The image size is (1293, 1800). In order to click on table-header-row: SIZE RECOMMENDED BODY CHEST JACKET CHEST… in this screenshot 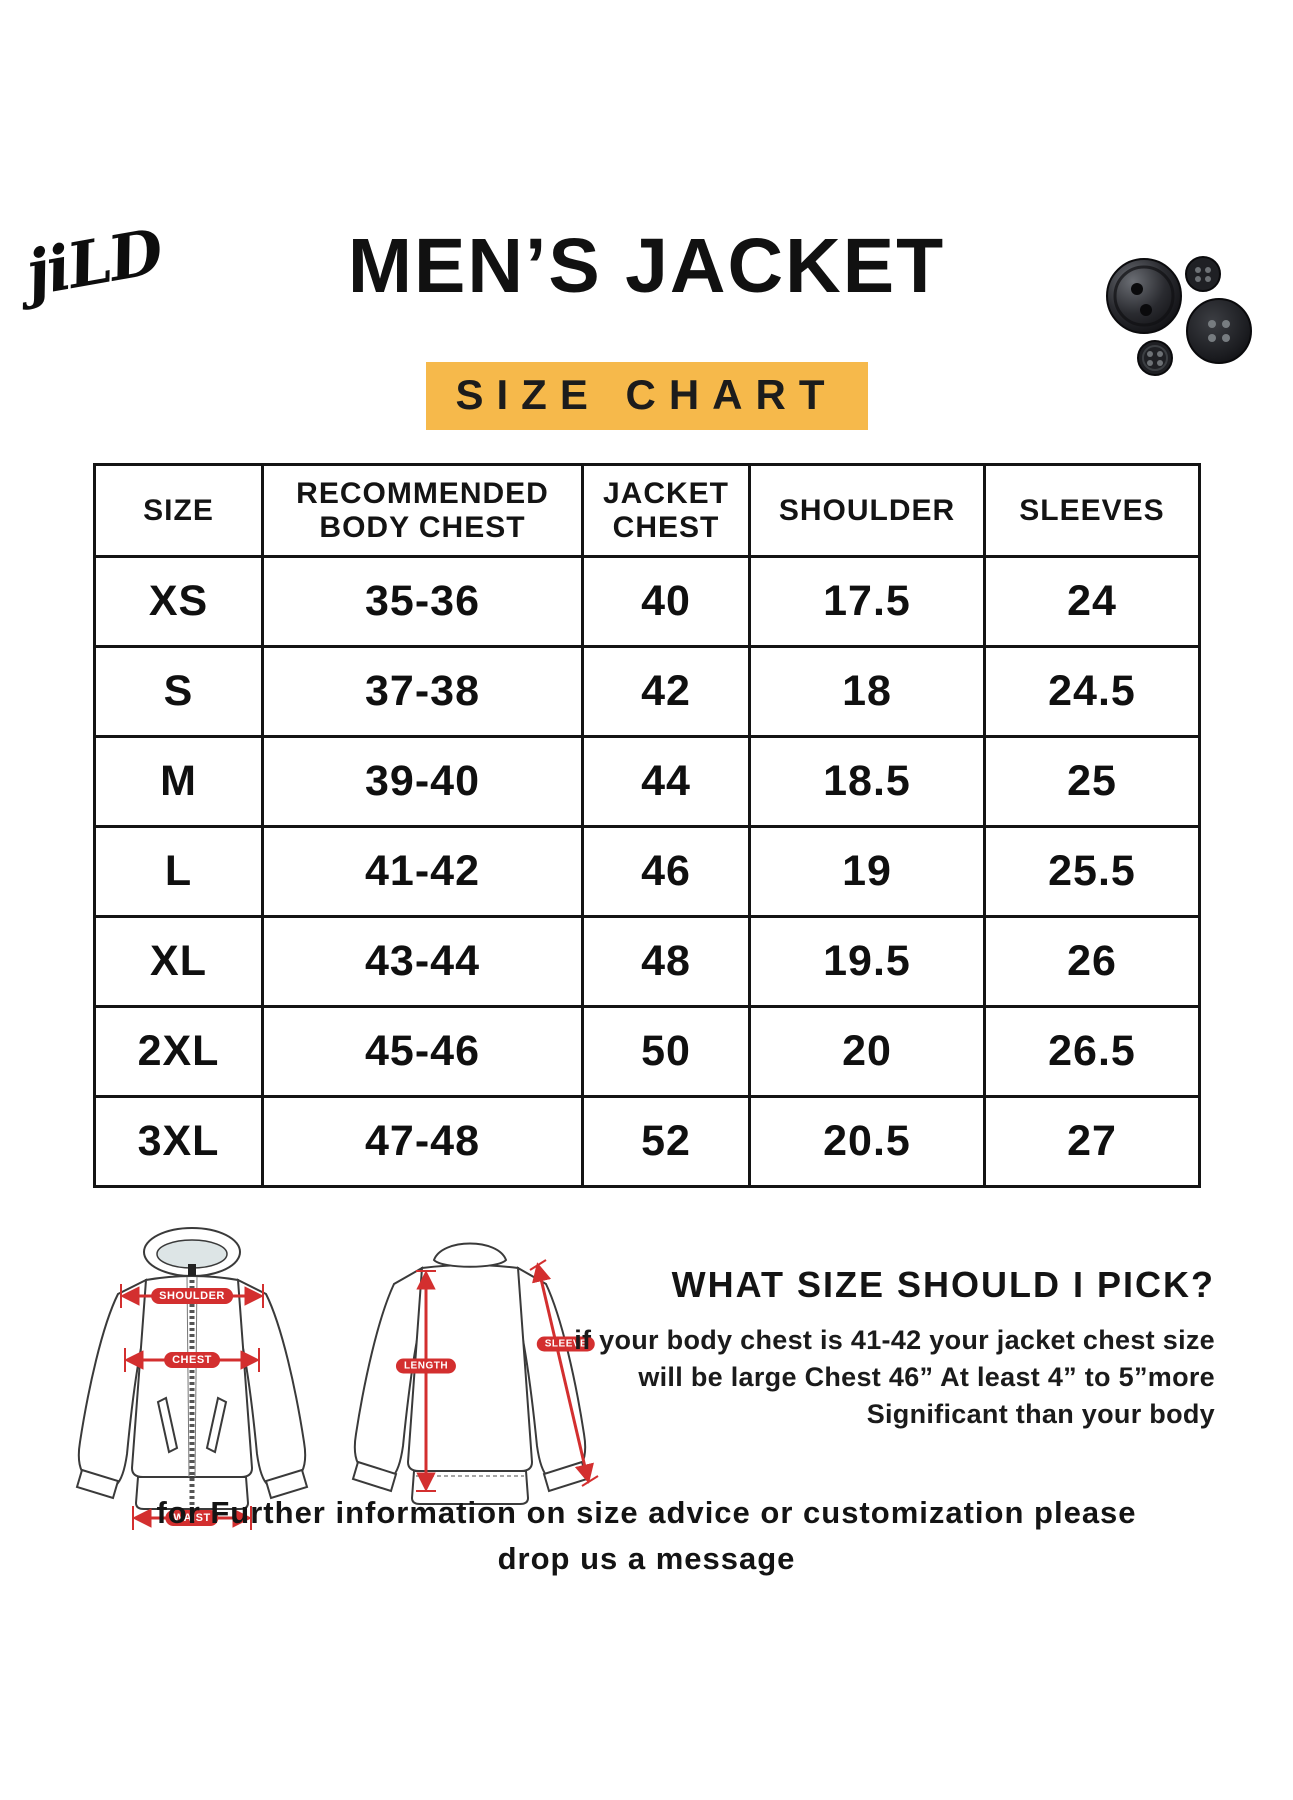, I will do `click(647, 510)`.